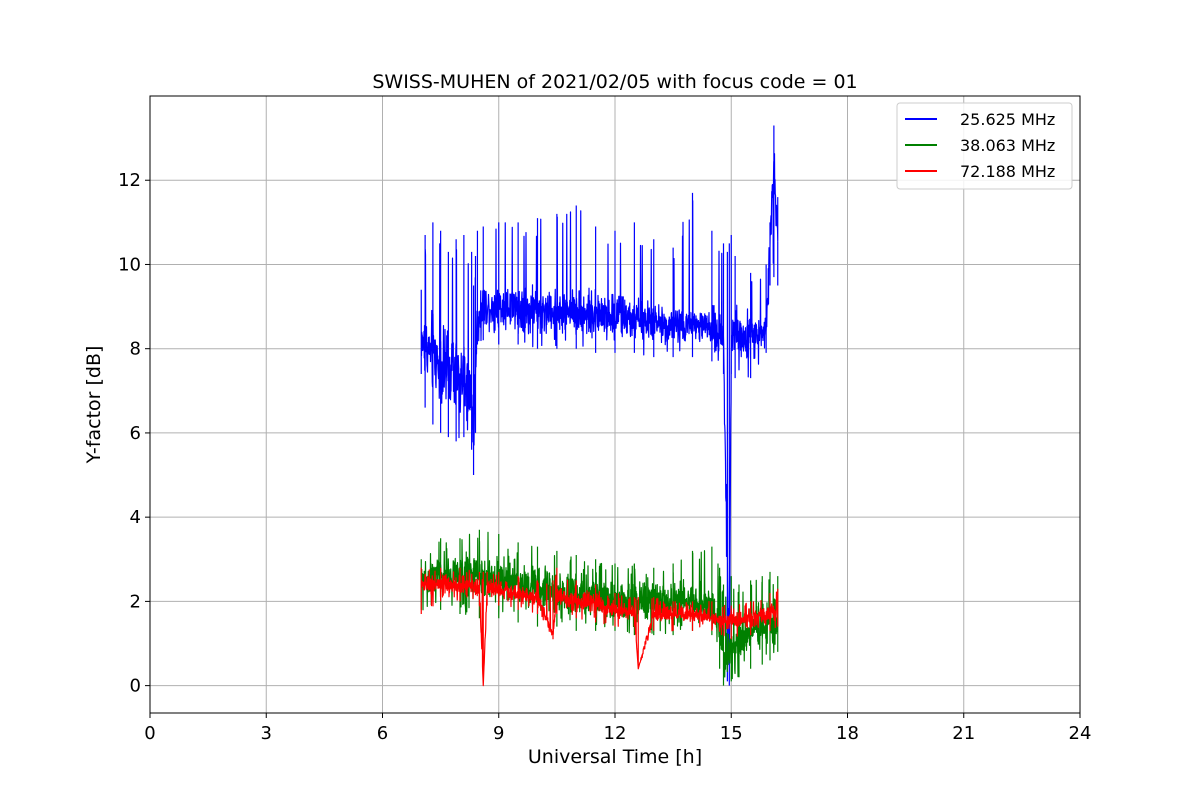 This screenshot has height=800, width=1200. I want to click on x-tick-label-3: 3, so click(266, 733).